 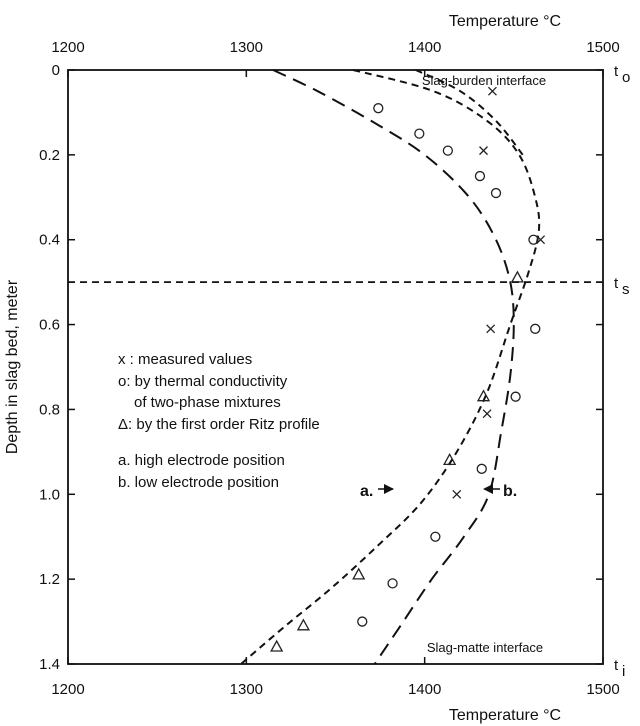 I want to click on y-axis-title: Depth in slag bed, meter, so click(x=12, y=366).